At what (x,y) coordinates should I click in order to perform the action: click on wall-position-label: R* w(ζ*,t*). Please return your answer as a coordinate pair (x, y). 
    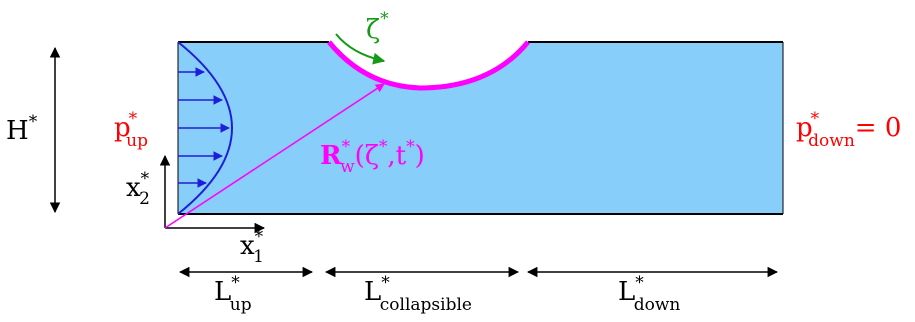
    Looking at the image, I should click on (372, 157).